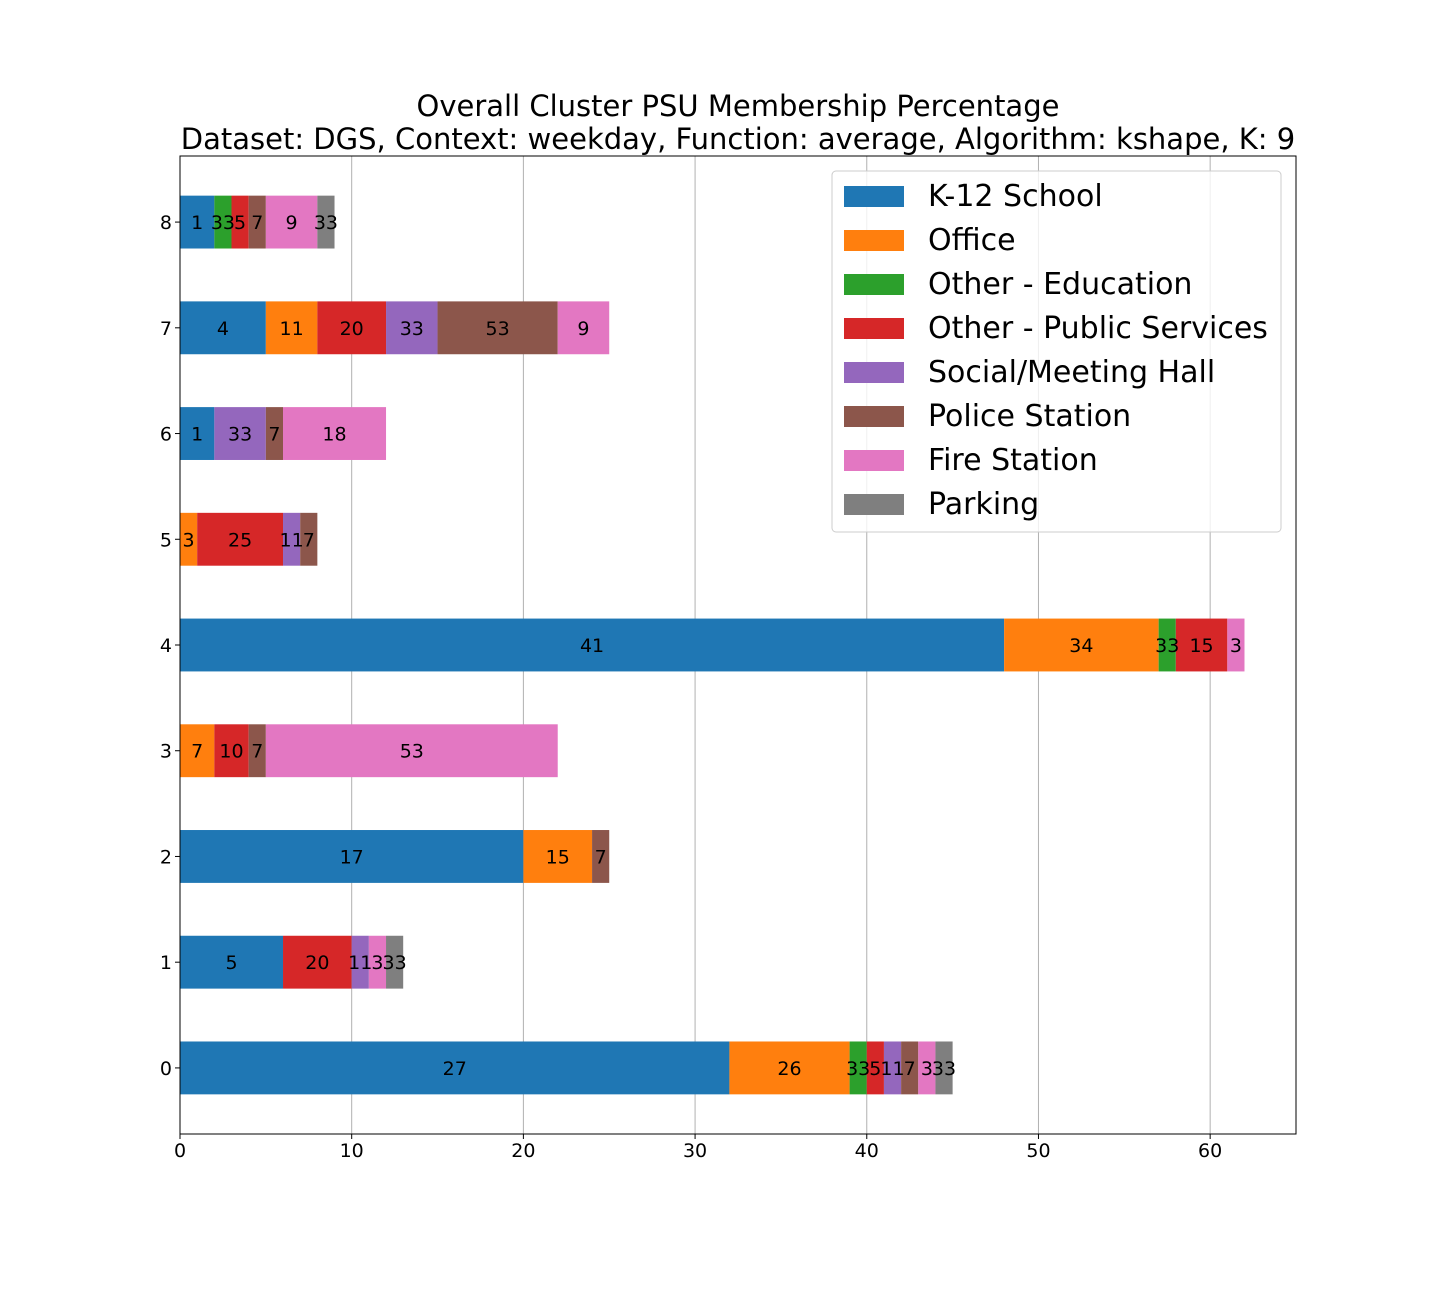 The height and width of the screenshot is (1296, 1440). What do you see at coordinates (1210, 1151) in the screenshot?
I see `x-tick-label: 60` at bounding box center [1210, 1151].